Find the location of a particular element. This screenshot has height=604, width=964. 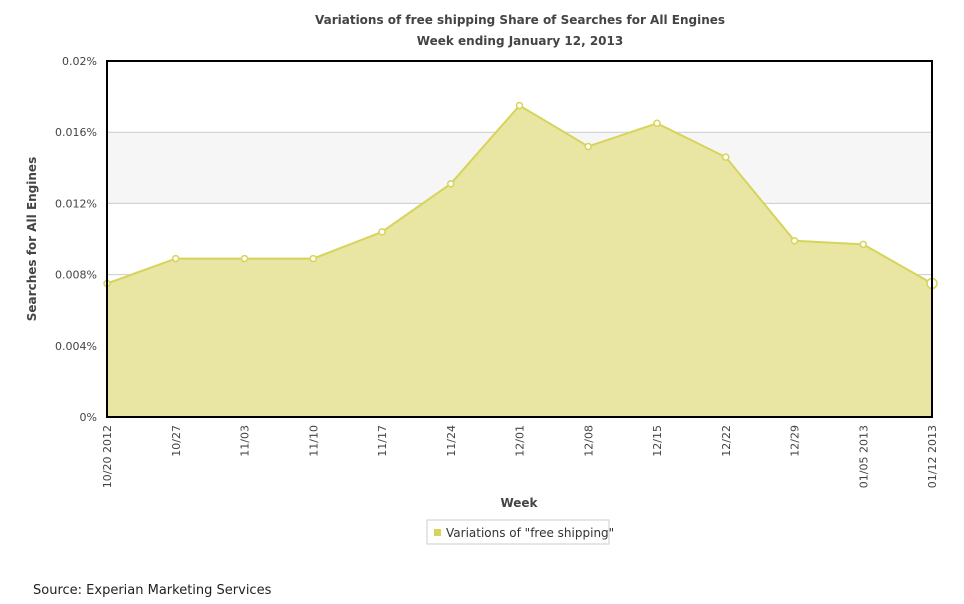

legend-box is located at coordinates (518, 532).